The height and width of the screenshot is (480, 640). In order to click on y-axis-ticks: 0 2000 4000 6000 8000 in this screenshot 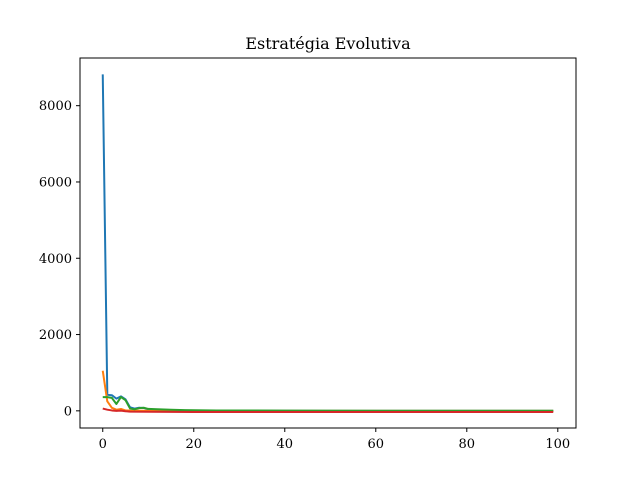, I will do `click(59, 259)`.